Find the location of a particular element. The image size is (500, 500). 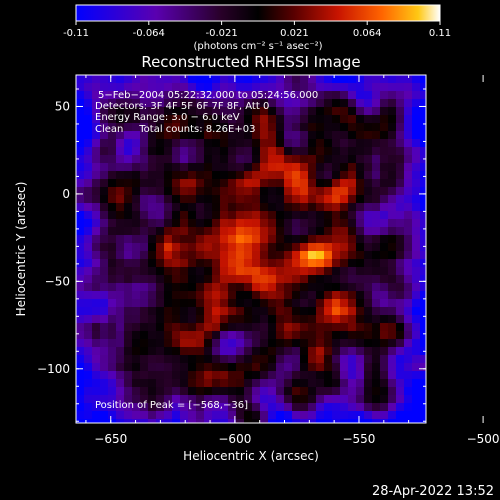

y-tick-label: 50 is located at coordinates (62, 106).